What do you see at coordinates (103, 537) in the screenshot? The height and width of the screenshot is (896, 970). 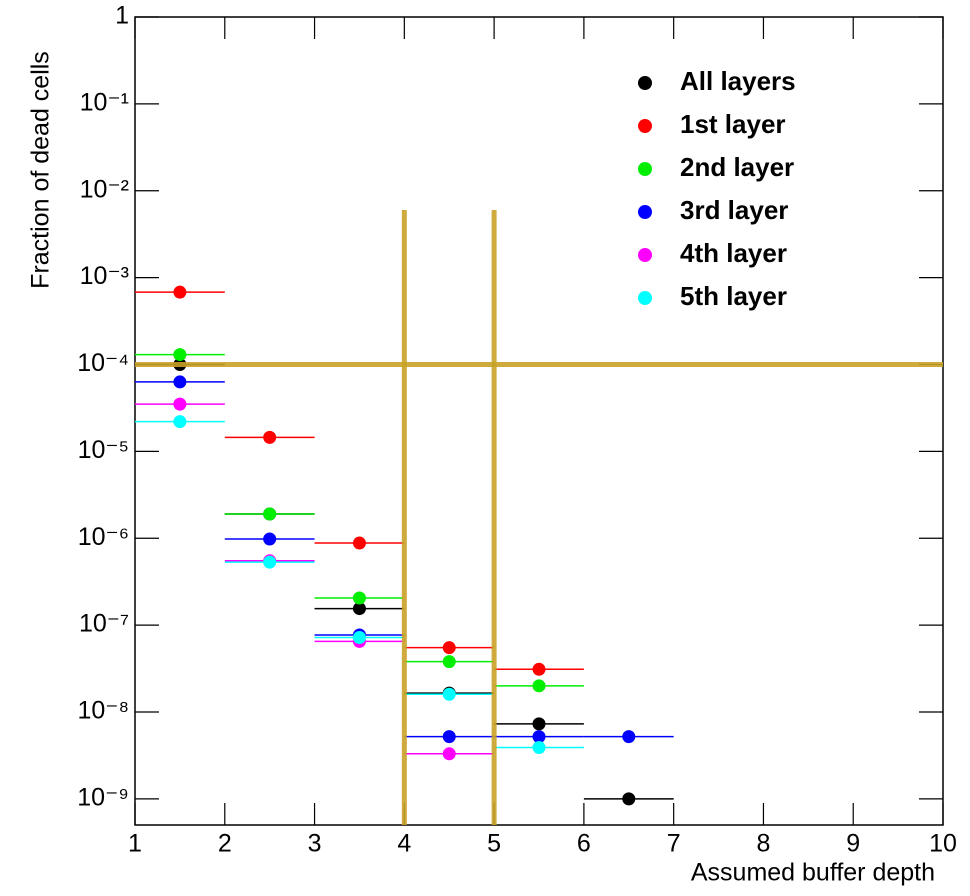 I see `y-tick-label: 10⁻⁶` at bounding box center [103, 537].